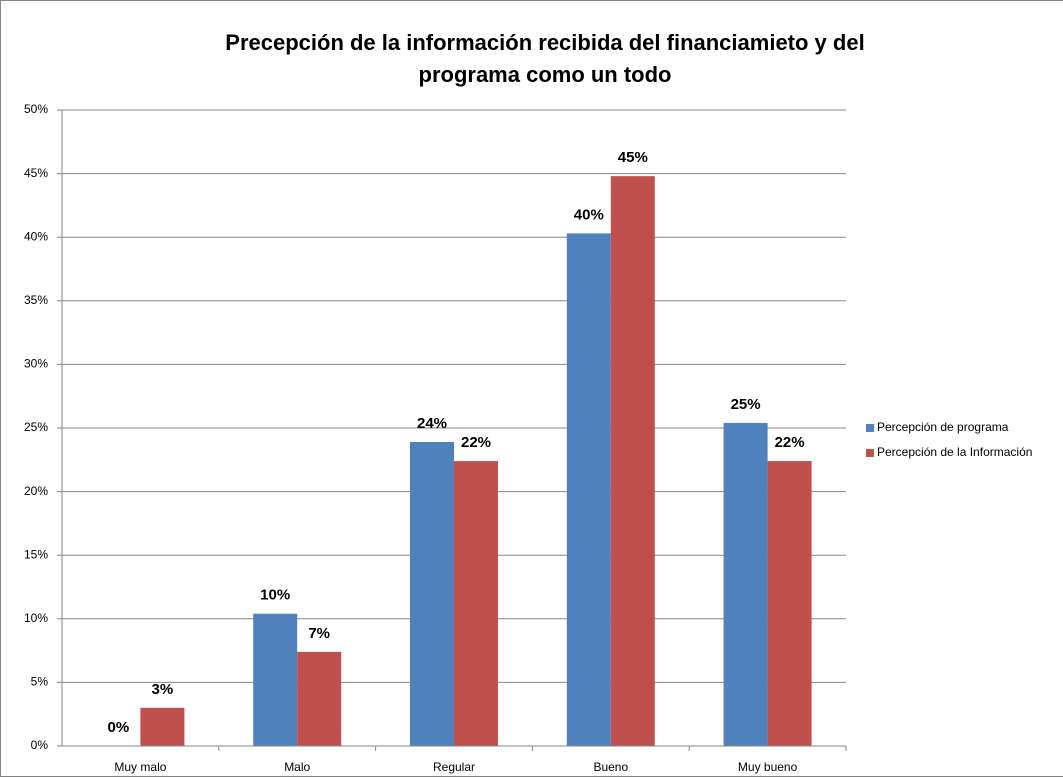  Describe the element at coordinates (163, 689) in the screenshot. I see `data-label: 3%` at that location.